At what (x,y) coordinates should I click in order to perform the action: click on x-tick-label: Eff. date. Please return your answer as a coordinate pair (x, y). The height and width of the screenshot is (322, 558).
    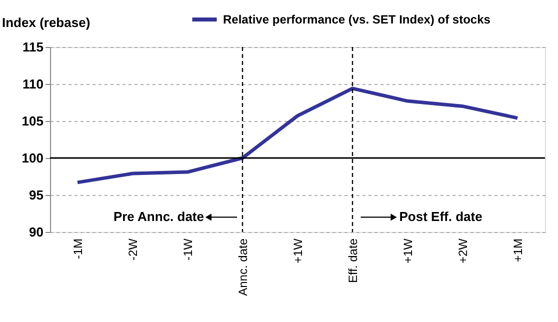
    Looking at the image, I should click on (353, 260).